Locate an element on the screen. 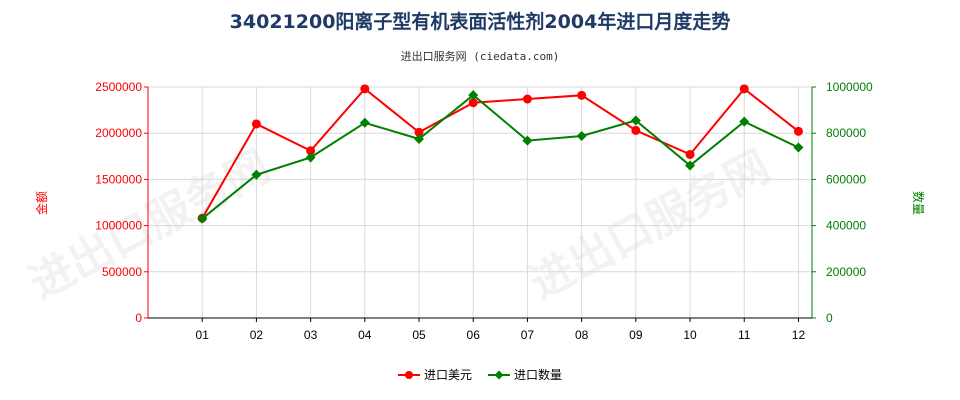  left-tick-label: 2000000 is located at coordinates (118, 133).